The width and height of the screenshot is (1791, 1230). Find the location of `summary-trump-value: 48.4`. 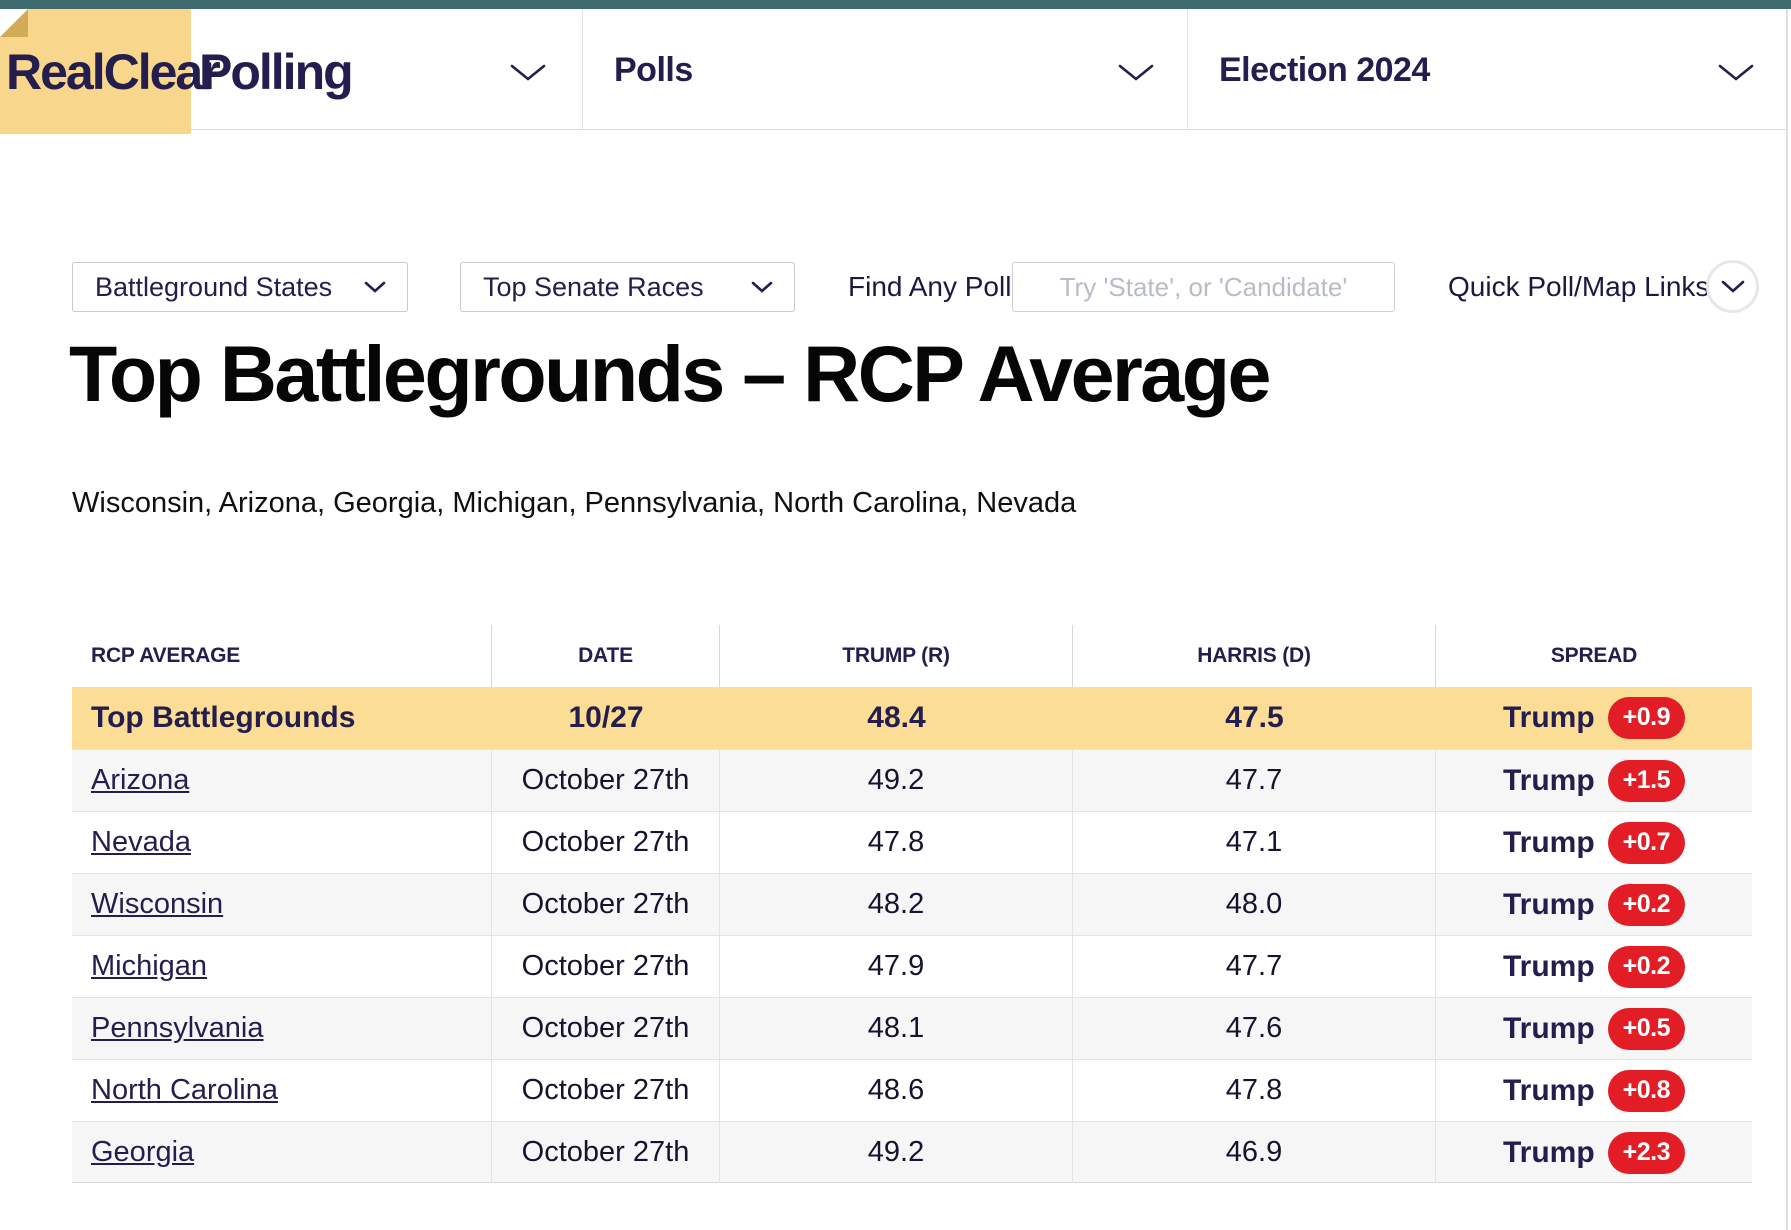

summary-trump-value: 48.4 is located at coordinates (896, 717).